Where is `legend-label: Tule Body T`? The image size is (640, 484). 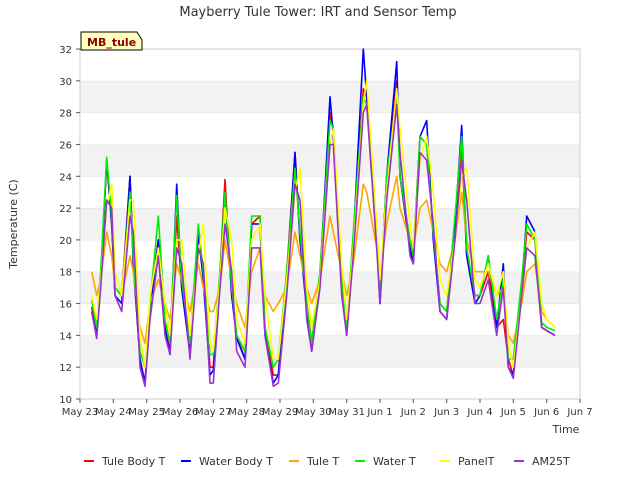 legend-label: Tule Body T is located at coordinates (133, 461).